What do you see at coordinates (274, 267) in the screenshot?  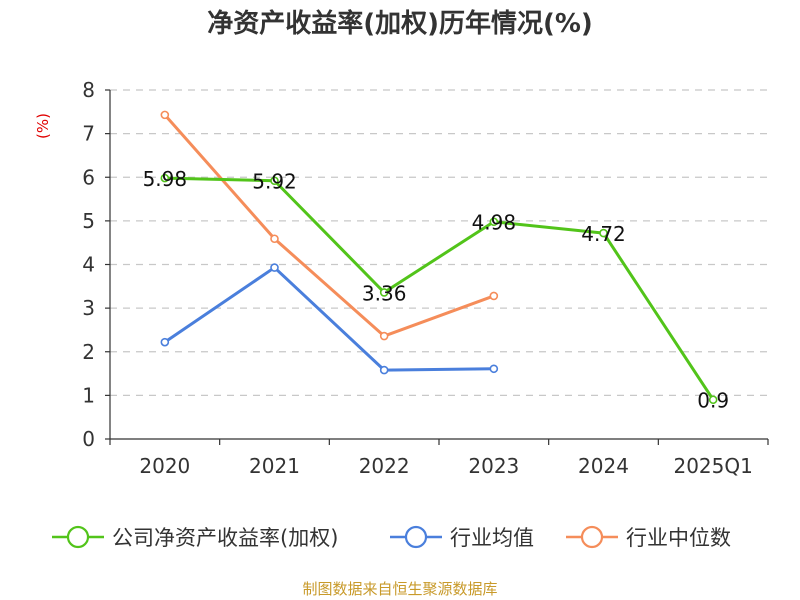 I see `data-point-s1-2021` at bounding box center [274, 267].